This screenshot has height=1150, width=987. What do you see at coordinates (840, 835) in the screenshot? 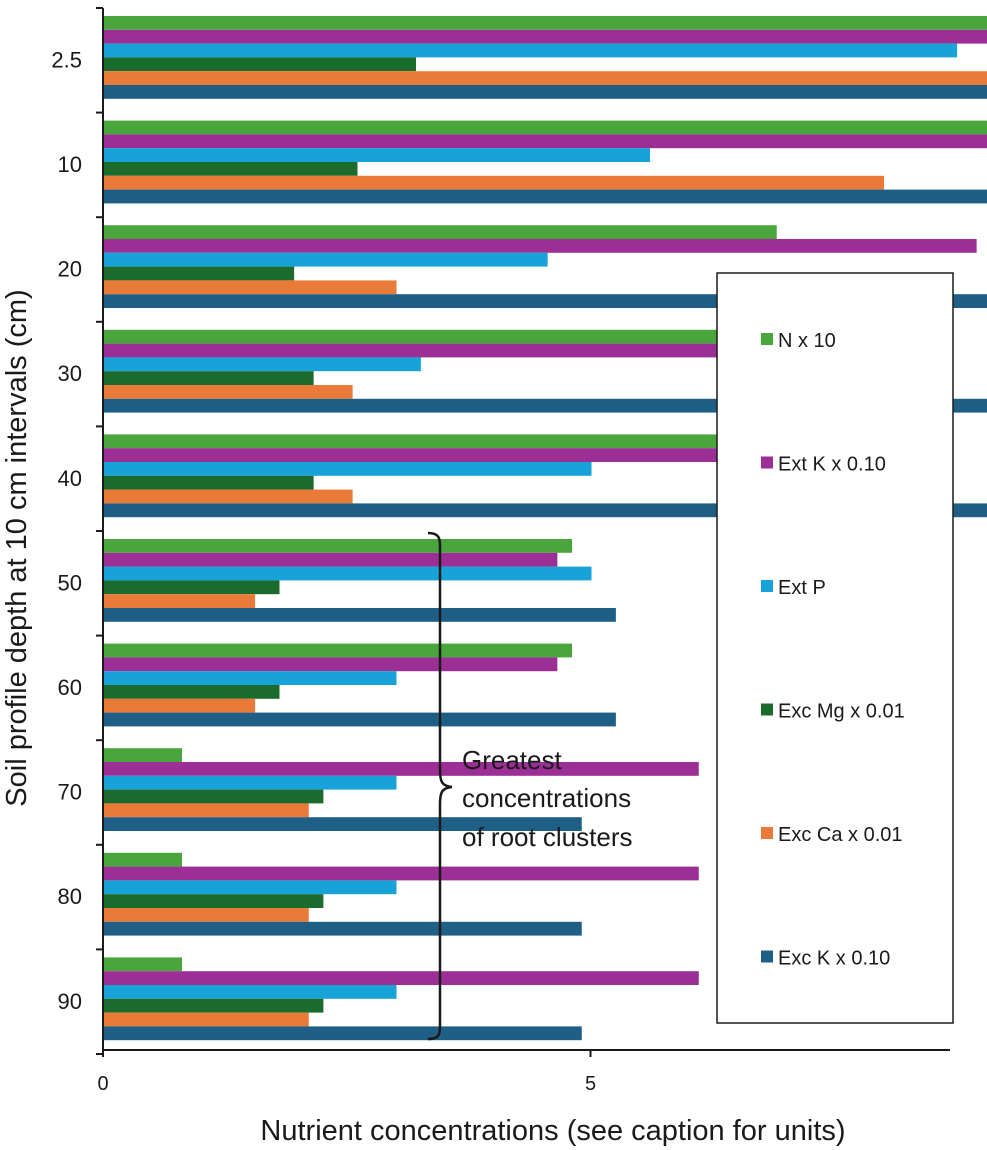
I see `legend-label: Exc Ca x 0.01` at bounding box center [840, 835].